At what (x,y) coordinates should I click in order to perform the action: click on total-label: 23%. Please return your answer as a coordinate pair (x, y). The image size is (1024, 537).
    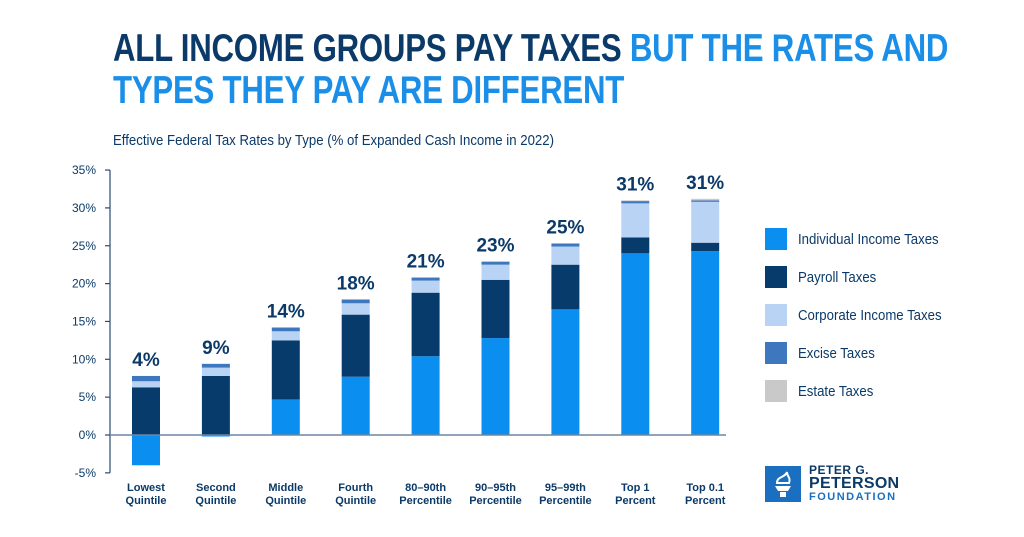
    Looking at the image, I should click on (495, 246).